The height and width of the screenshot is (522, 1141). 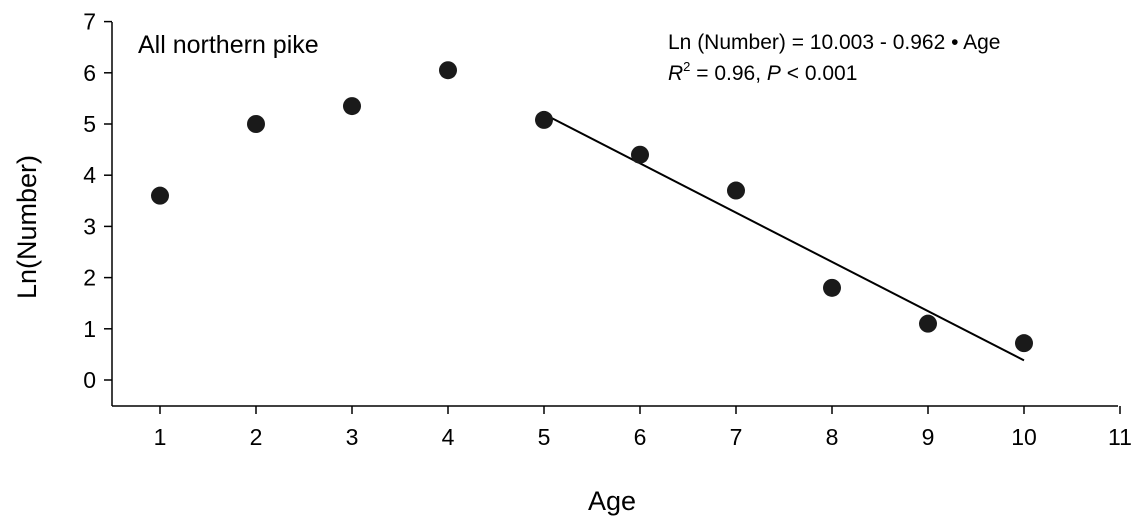 I want to click on y-axis-title: Ln(Number), so click(x=27, y=227).